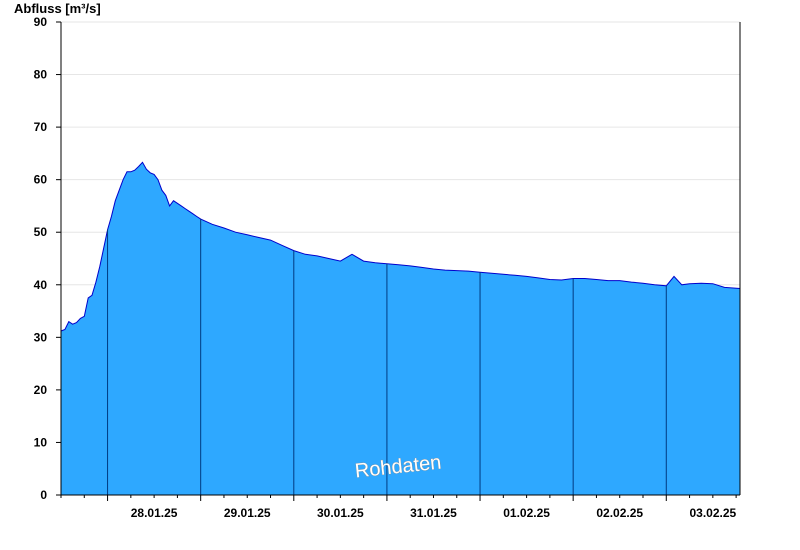 This screenshot has width=800, height=550. I want to click on y-tick-label: 40, so click(41, 285).